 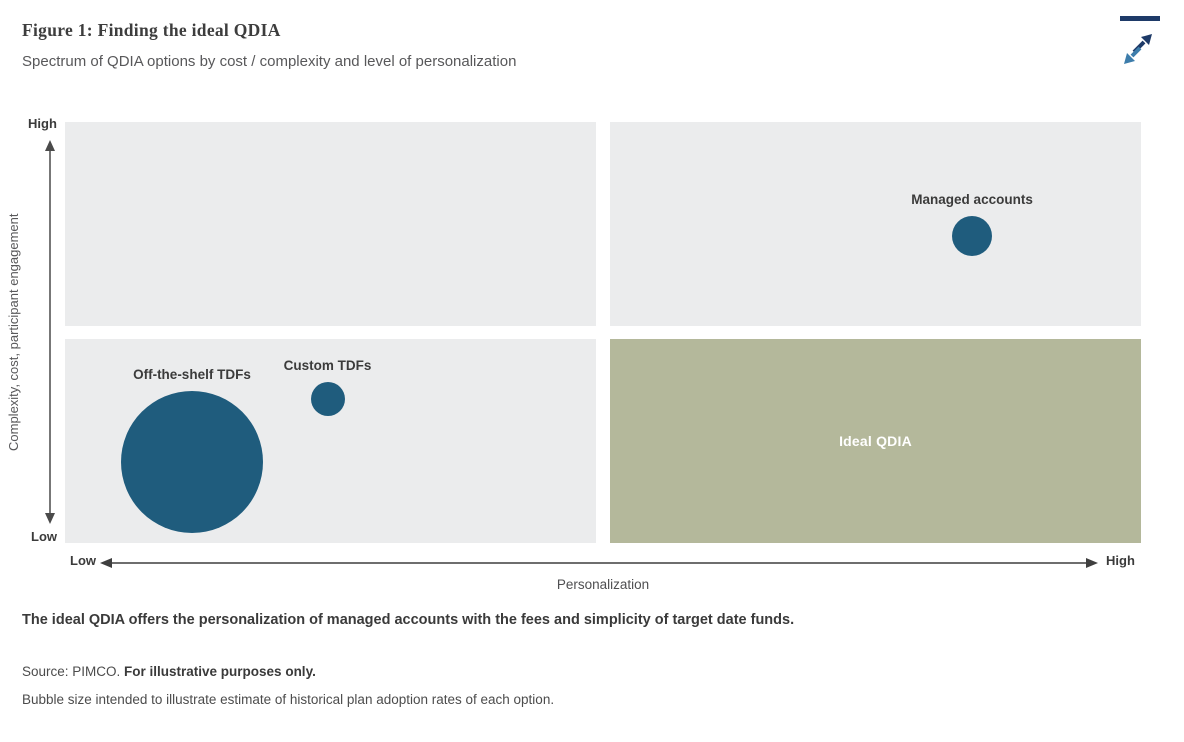 I want to click on y-axis-title: Complexity, cost, participant engagement, so click(x=13, y=332).